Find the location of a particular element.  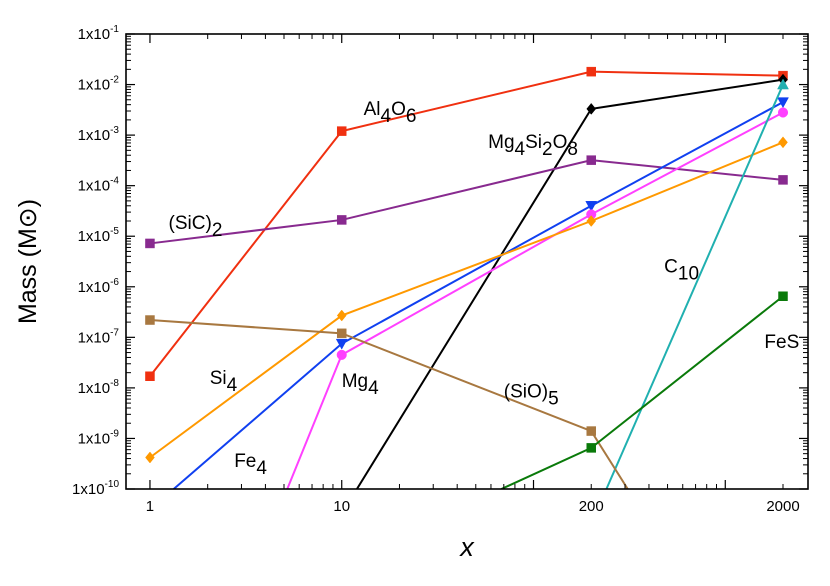

y-tick-label: 1x10⁻⁸ is located at coordinates (99, 387).